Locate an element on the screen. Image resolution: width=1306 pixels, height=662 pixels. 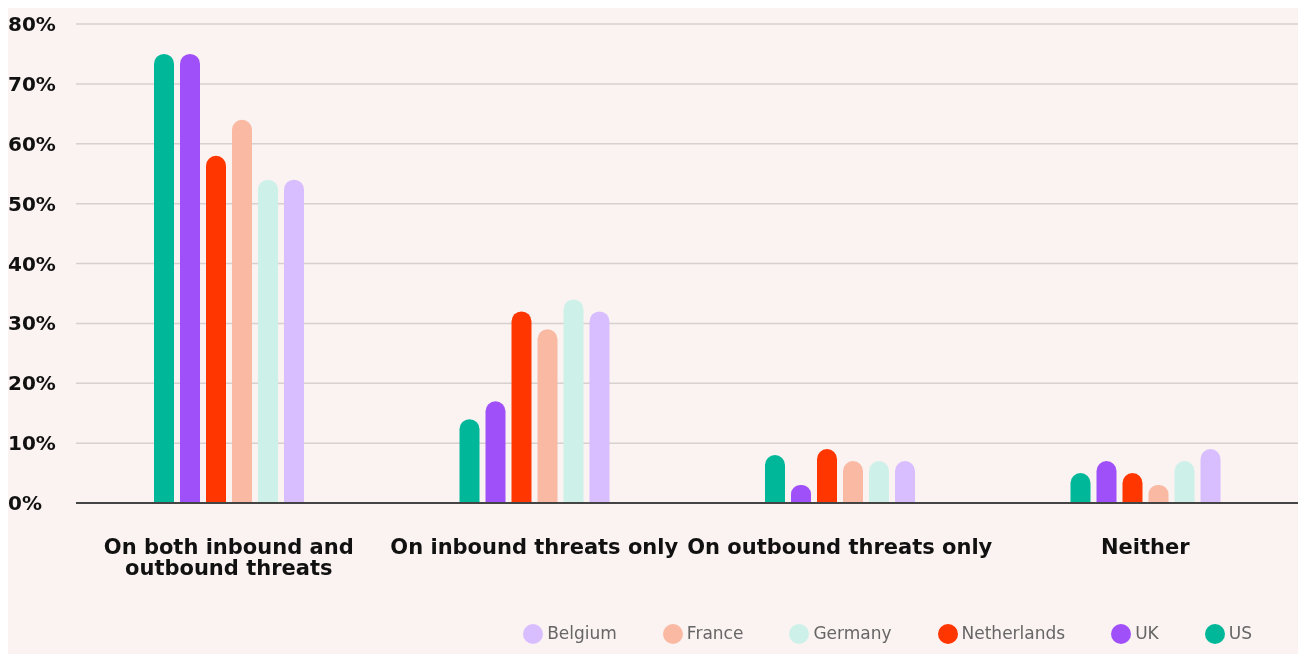
legend-label: Belgium is located at coordinates (582, 633).